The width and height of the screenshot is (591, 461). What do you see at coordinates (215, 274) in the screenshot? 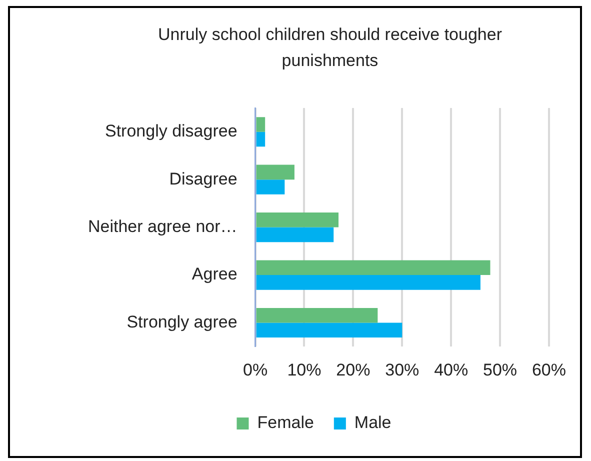
I see `y-tick-label: Agree` at bounding box center [215, 274].